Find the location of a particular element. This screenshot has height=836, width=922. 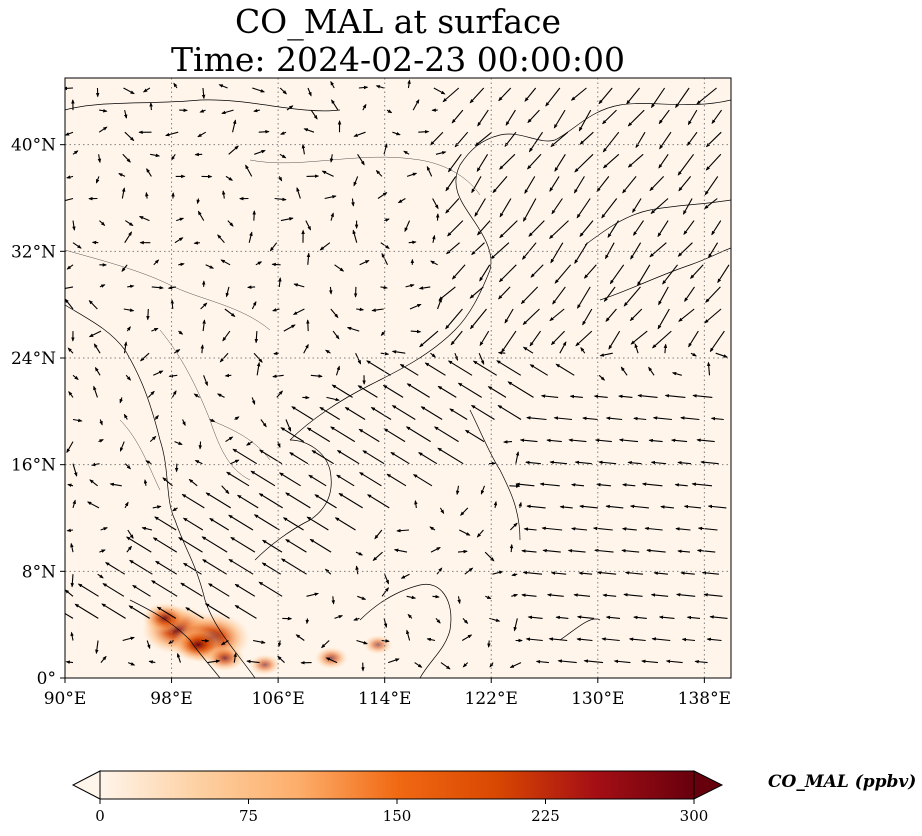

lat-tick-label: 16°N is located at coordinates (33, 466).